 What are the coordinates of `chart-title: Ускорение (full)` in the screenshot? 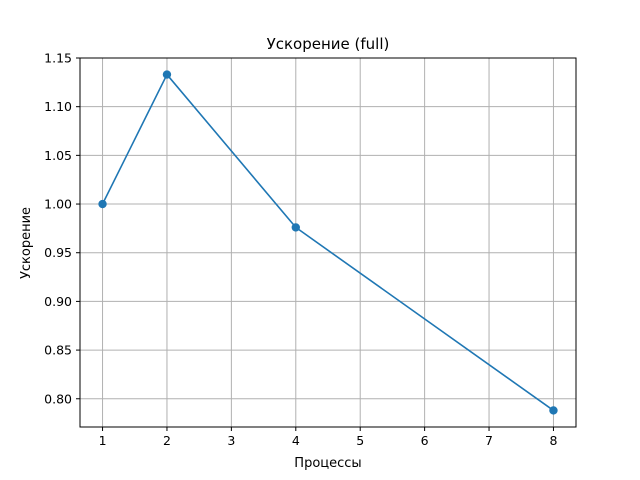 It's located at (328, 44).